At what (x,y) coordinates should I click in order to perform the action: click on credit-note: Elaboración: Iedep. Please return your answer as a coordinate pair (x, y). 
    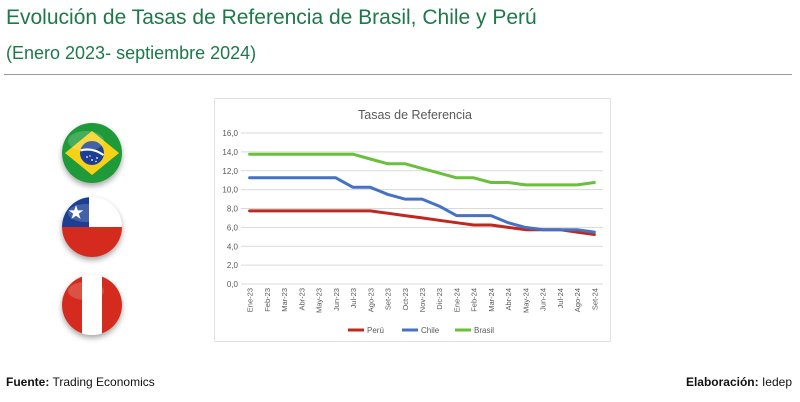
    Looking at the image, I should click on (739, 382).